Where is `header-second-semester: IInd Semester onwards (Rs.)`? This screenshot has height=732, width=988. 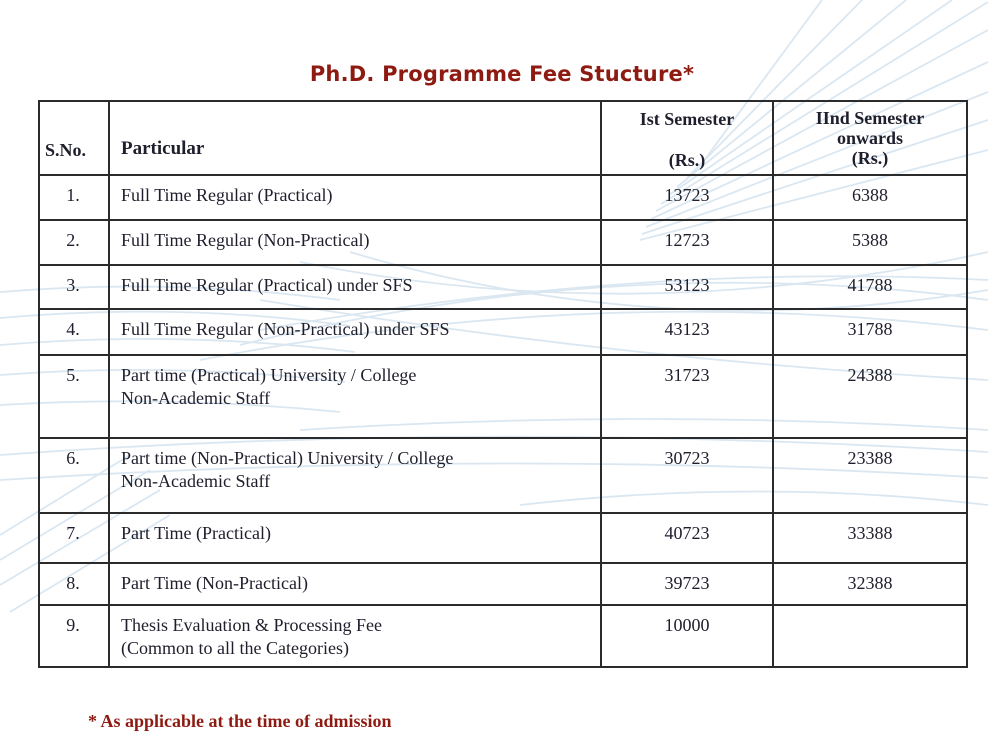
header-second-semester: IInd Semester onwards (Rs.) is located at coordinates (870, 138).